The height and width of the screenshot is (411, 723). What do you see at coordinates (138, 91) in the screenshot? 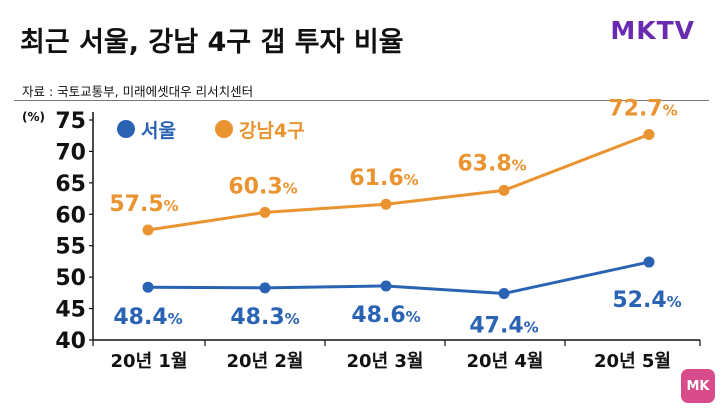
I see `source-note: 자료 : 국토교통부, 미래에셋대우 리서치센터` at bounding box center [138, 91].